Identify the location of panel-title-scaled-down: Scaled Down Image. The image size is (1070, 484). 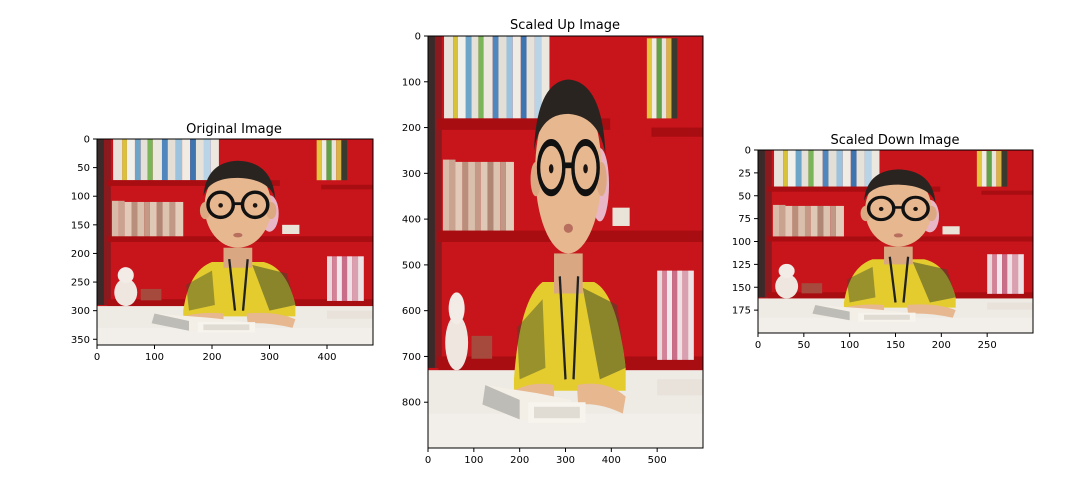
(894, 140).